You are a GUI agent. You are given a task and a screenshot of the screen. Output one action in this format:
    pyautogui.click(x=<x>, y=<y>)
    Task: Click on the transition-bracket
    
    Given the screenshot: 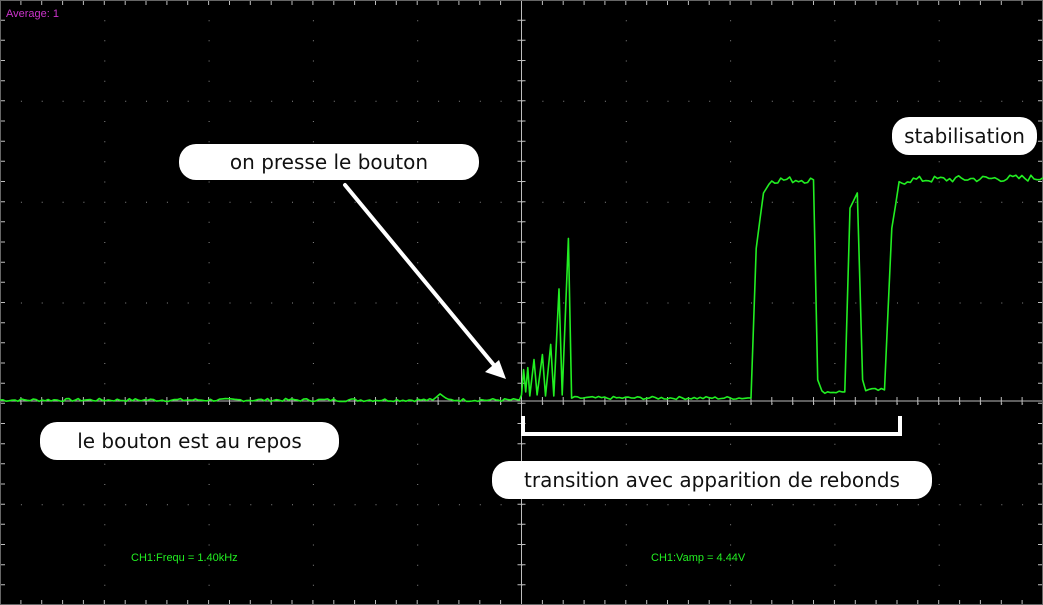 What is the action you would take?
    pyautogui.click(x=711, y=426)
    